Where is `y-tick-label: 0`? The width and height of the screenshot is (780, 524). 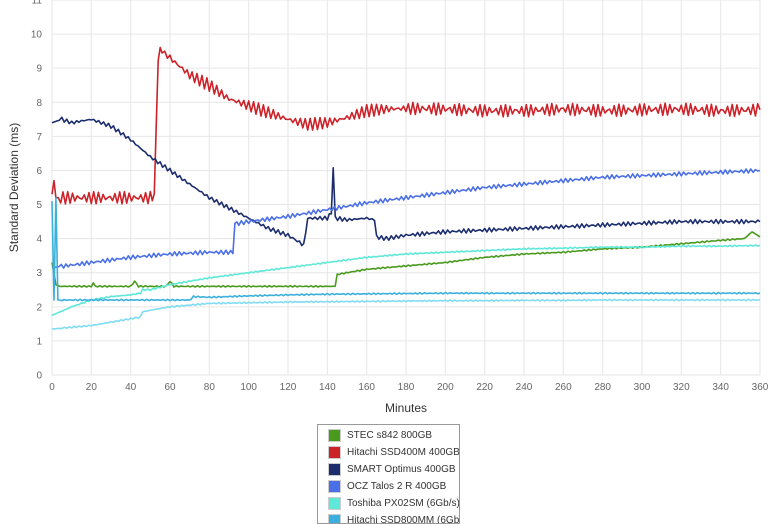 y-tick-label: 0 is located at coordinates (39, 376).